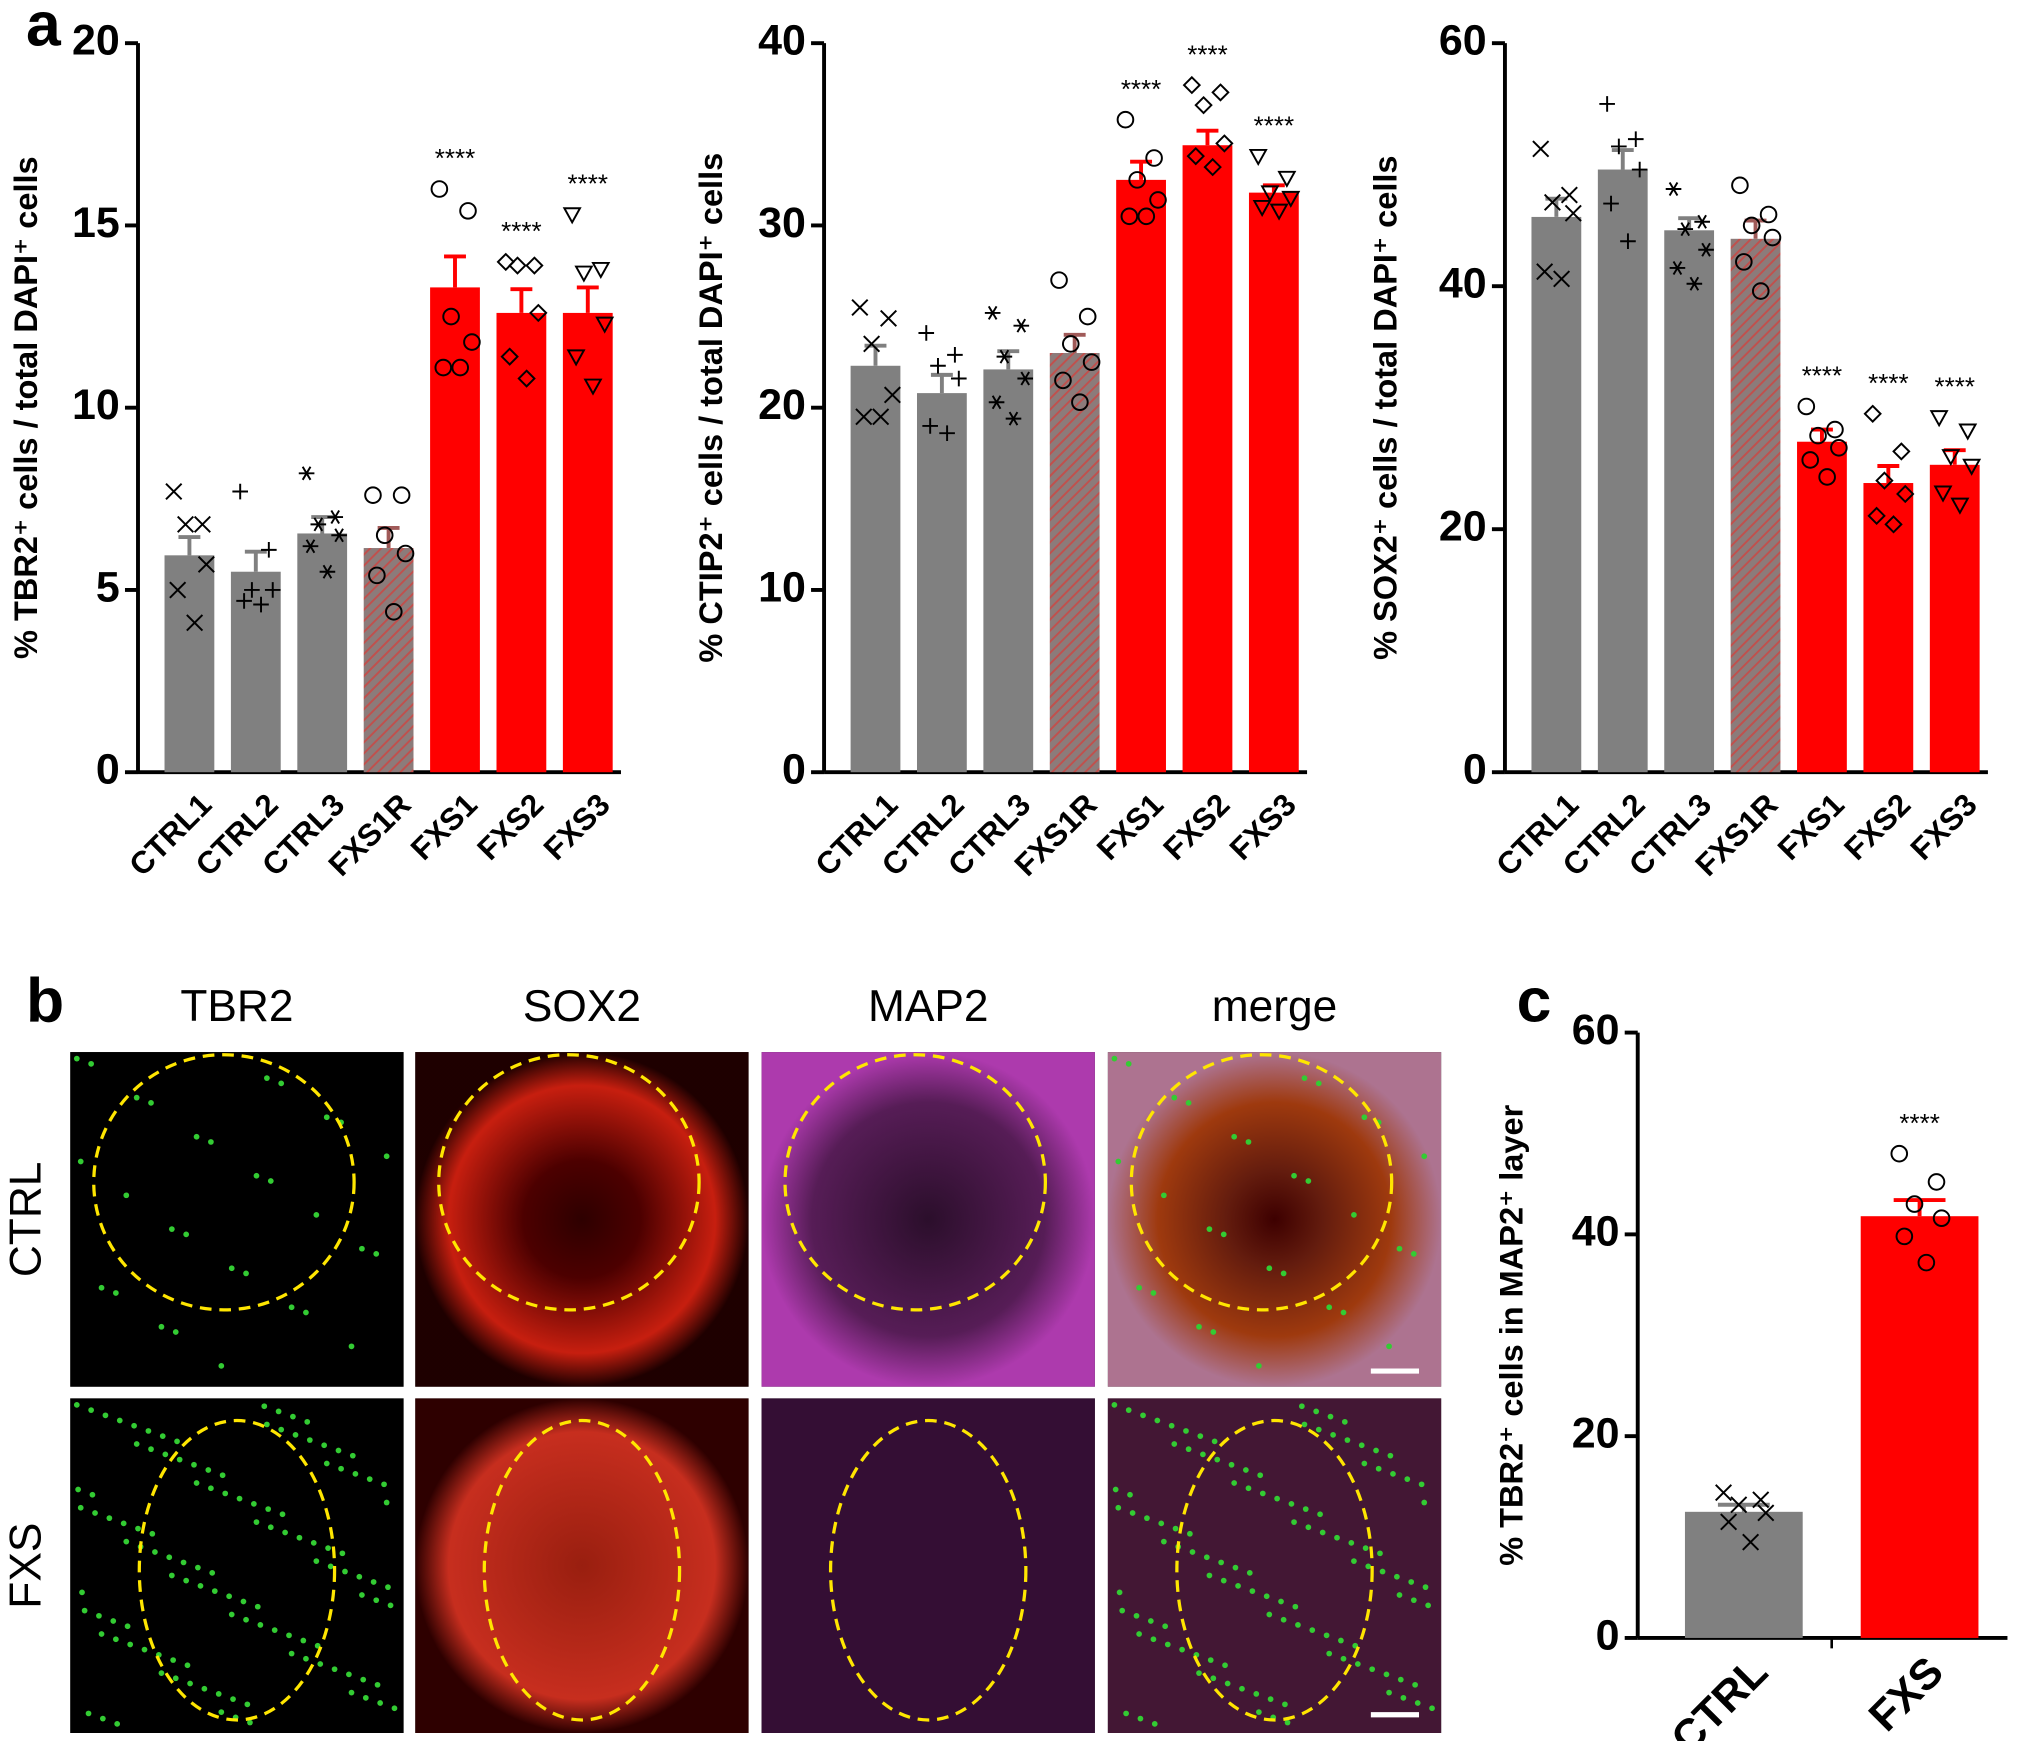 Image resolution: width=2040 pixels, height=1741 pixels. What do you see at coordinates (1512, 1334) in the screenshot?
I see `y-axis-label: % TBR2⁺ cells in MAP2⁺ layer` at bounding box center [1512, 1334].